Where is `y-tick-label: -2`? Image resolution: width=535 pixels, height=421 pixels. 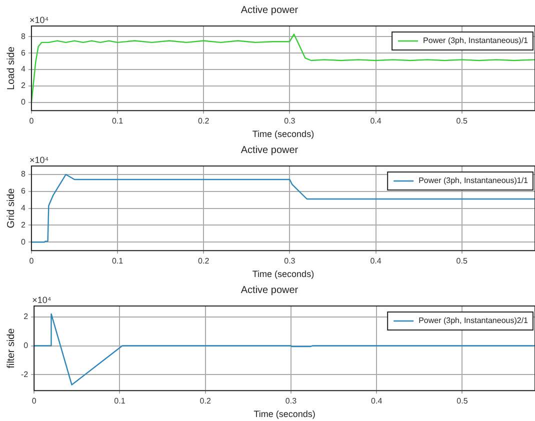
y-tick-label: -2 is located at coordinates (24, 374).